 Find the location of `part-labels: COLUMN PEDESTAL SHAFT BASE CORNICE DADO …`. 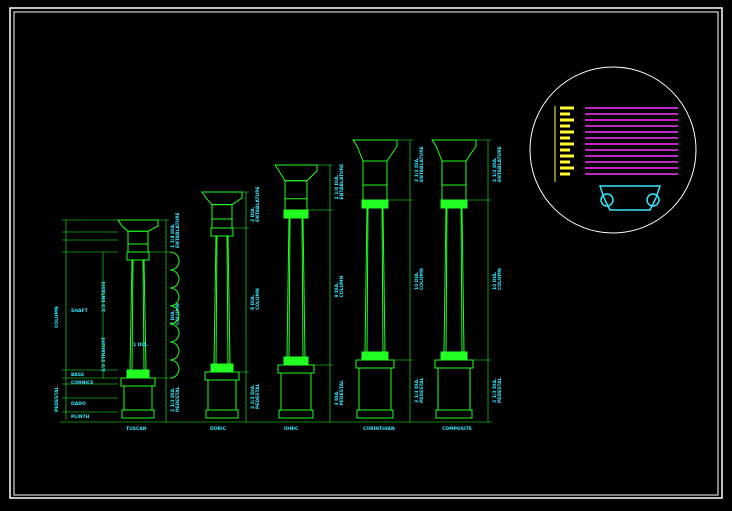

part-labels: COLUMN PEDESTAL SHAFT BASE CORNICE DADO … is located at coordinates (101, 350).